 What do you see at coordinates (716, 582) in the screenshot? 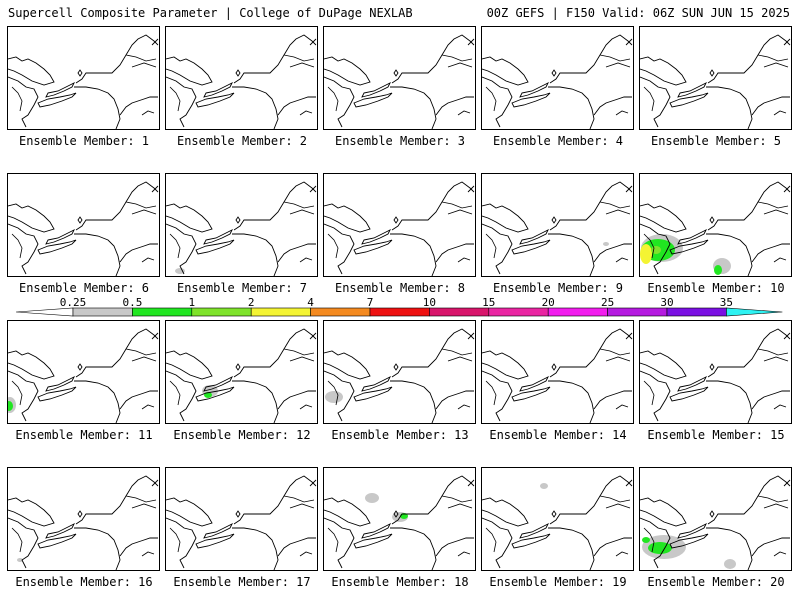
I see `member-label-20: Ensemble Member: 20` at bounding box center [716, 582].